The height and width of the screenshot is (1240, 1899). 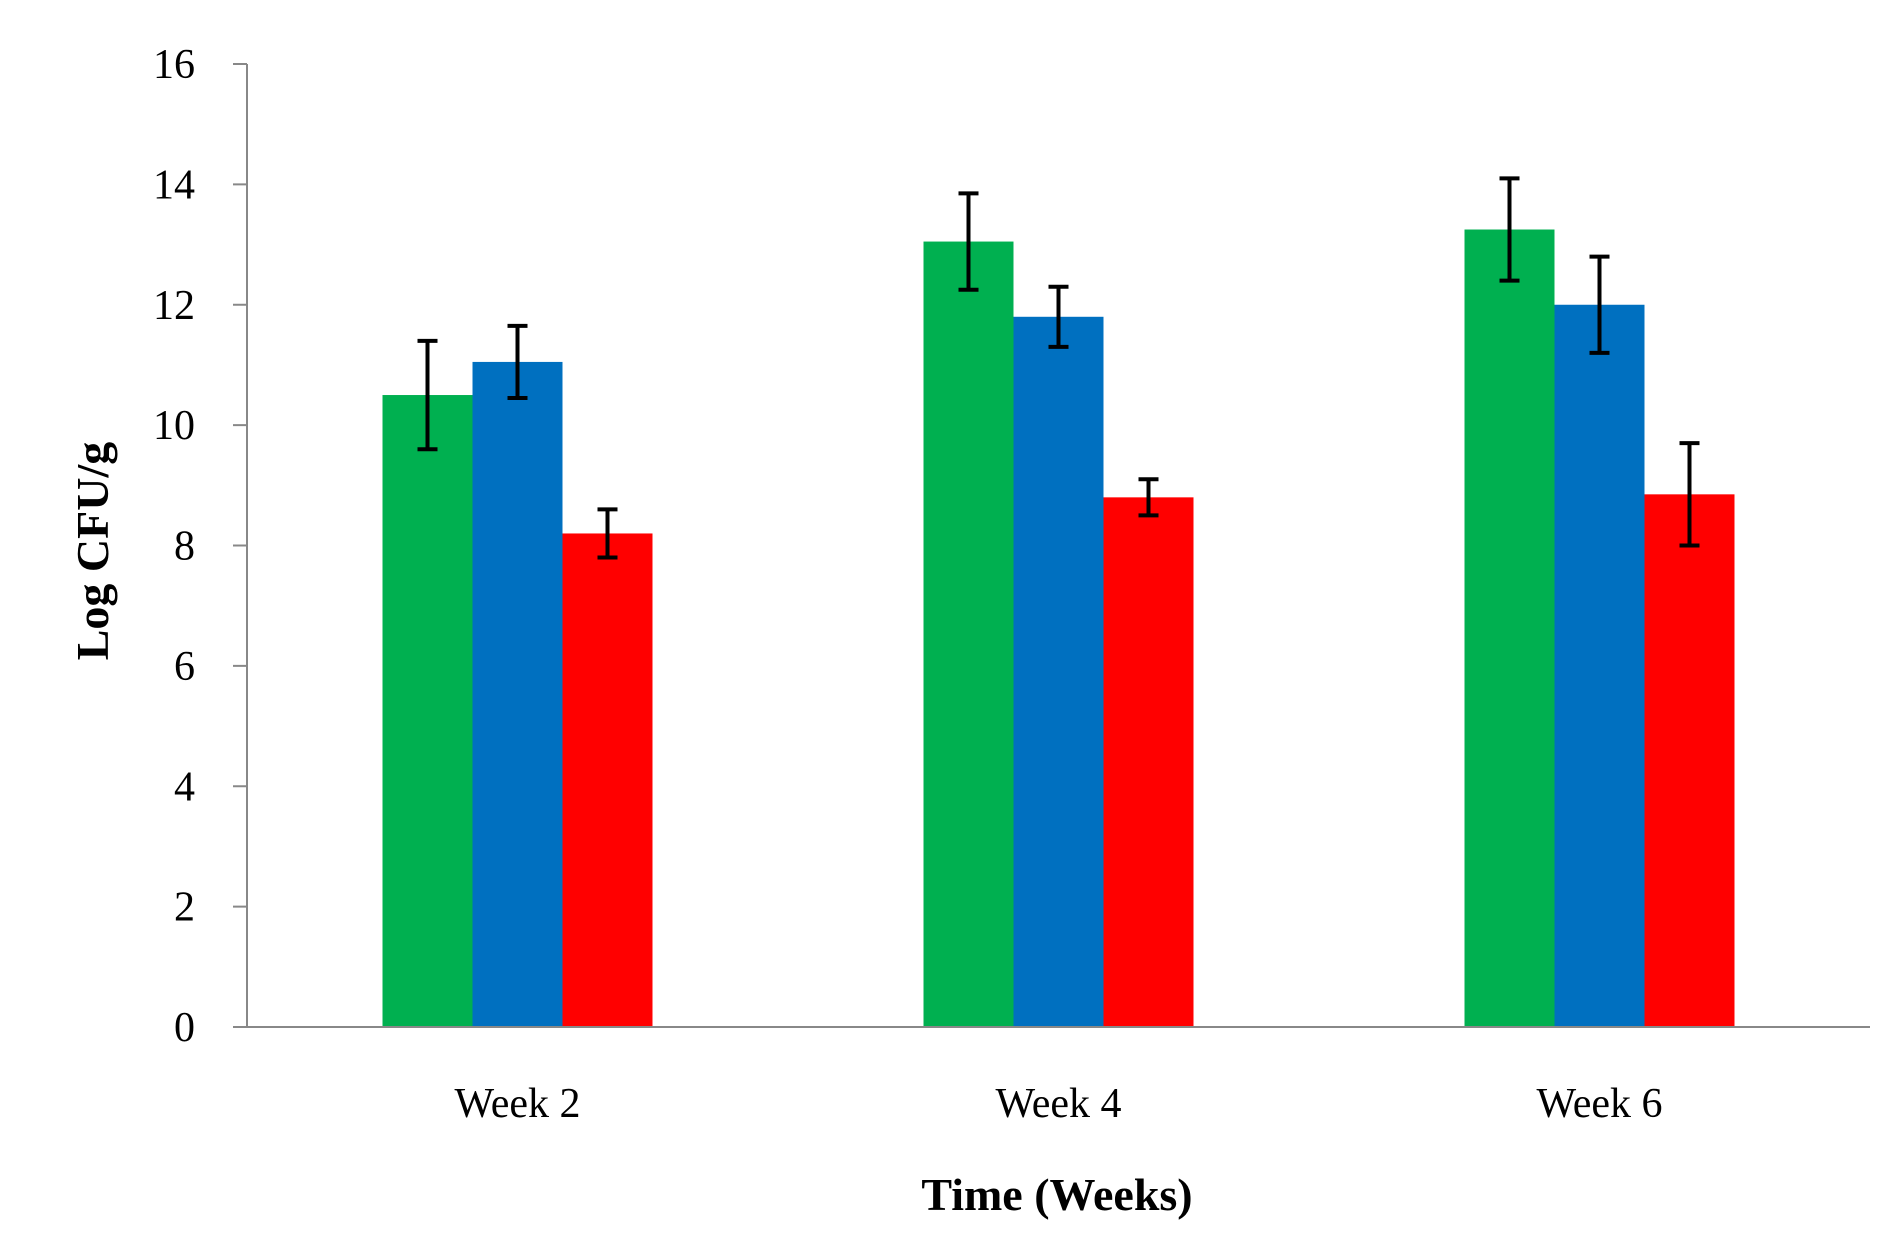 I want to click on y-tick-label: 0, so click(x=184, y=1028).